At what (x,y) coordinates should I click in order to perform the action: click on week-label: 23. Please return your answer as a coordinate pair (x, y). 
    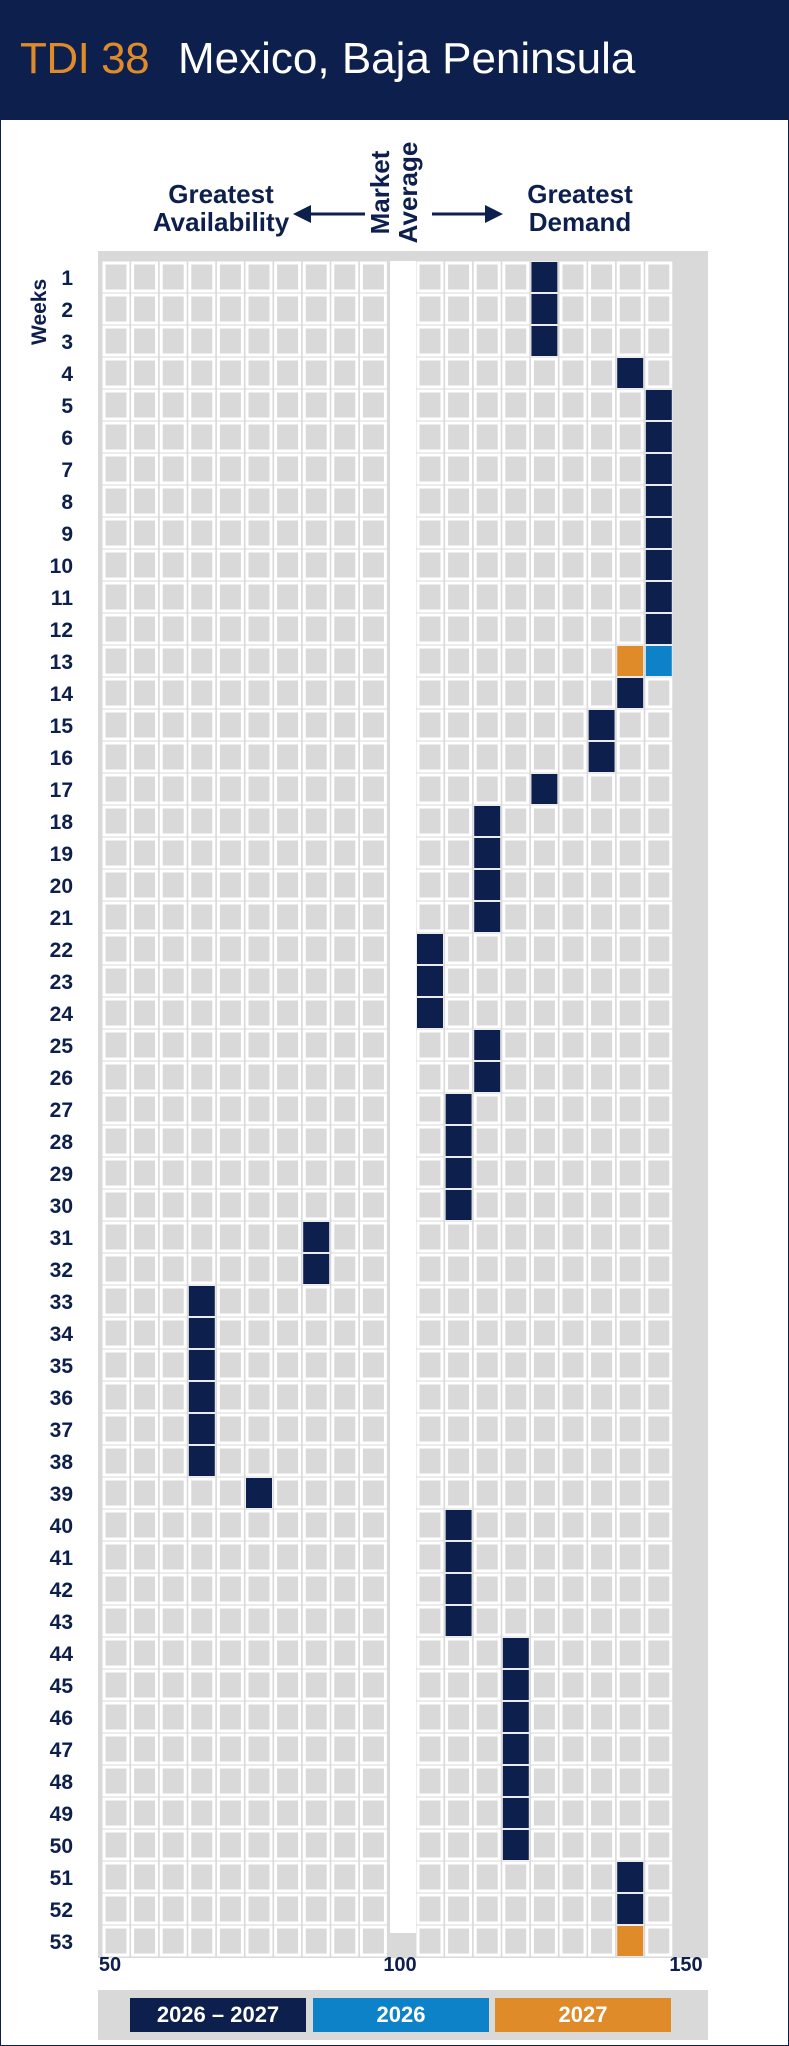
    Looking at the image, I should click on (61, 982).